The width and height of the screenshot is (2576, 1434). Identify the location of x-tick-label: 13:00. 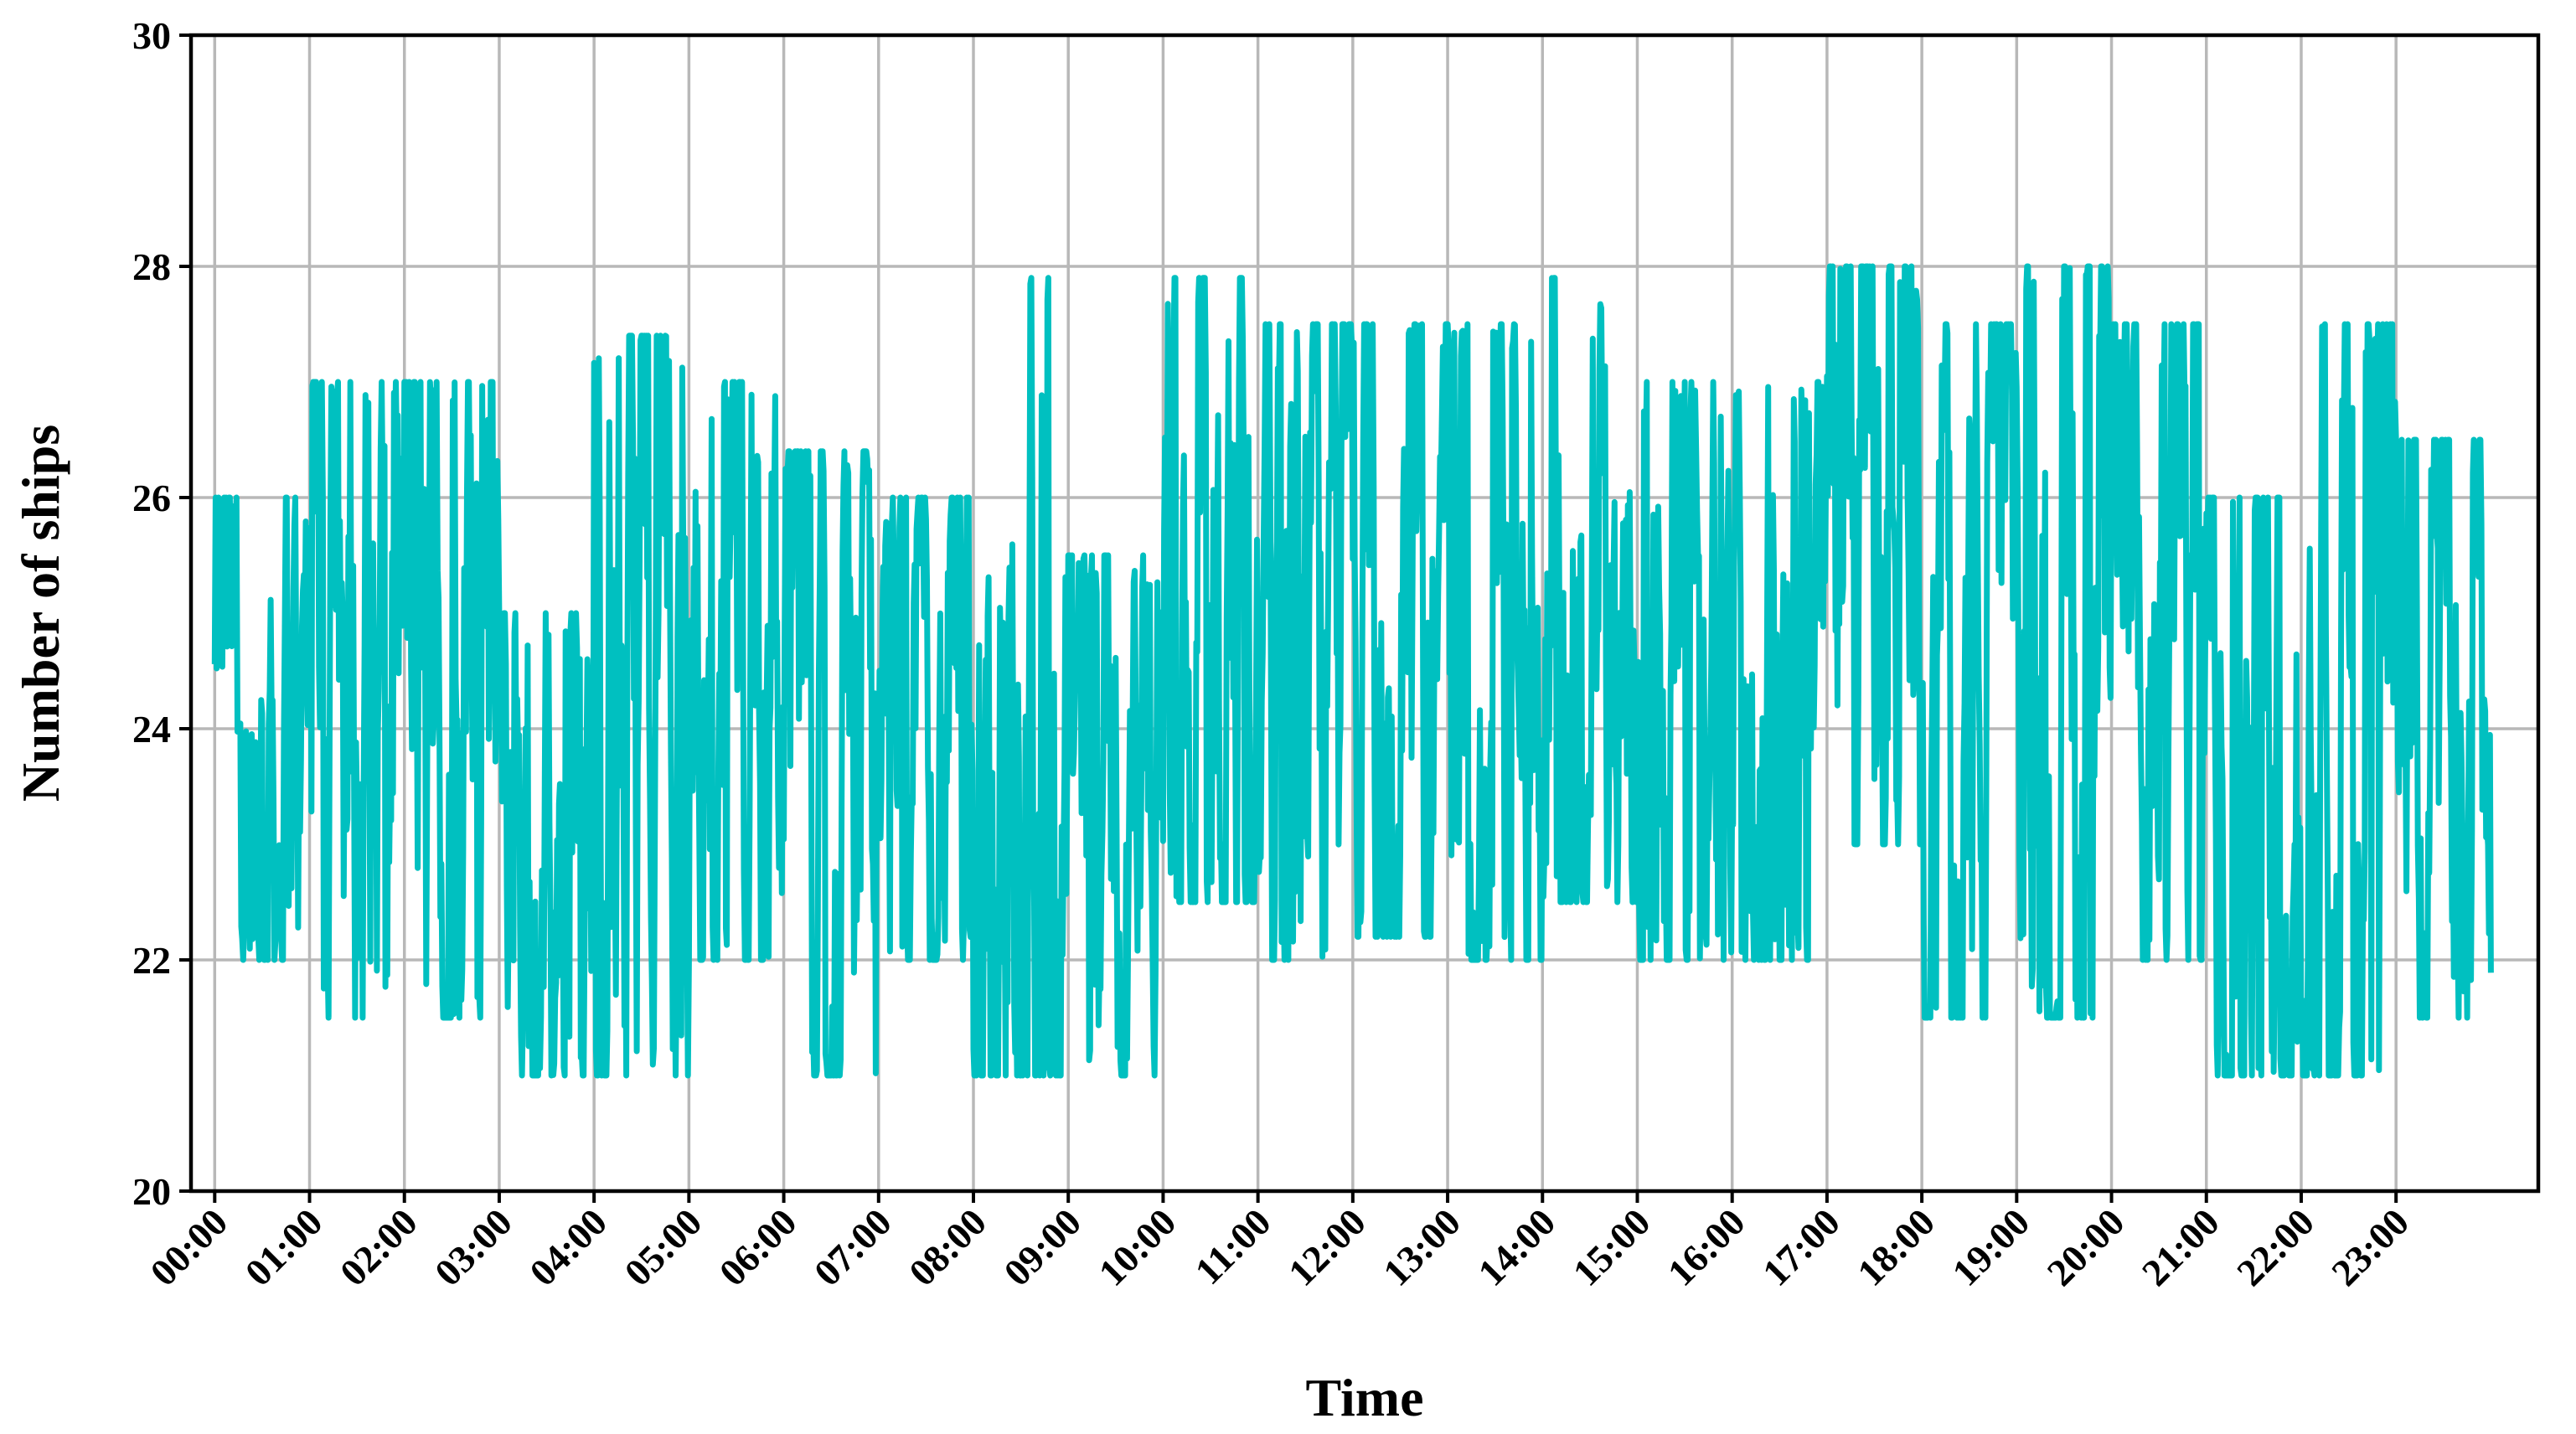
(1422, 1247).